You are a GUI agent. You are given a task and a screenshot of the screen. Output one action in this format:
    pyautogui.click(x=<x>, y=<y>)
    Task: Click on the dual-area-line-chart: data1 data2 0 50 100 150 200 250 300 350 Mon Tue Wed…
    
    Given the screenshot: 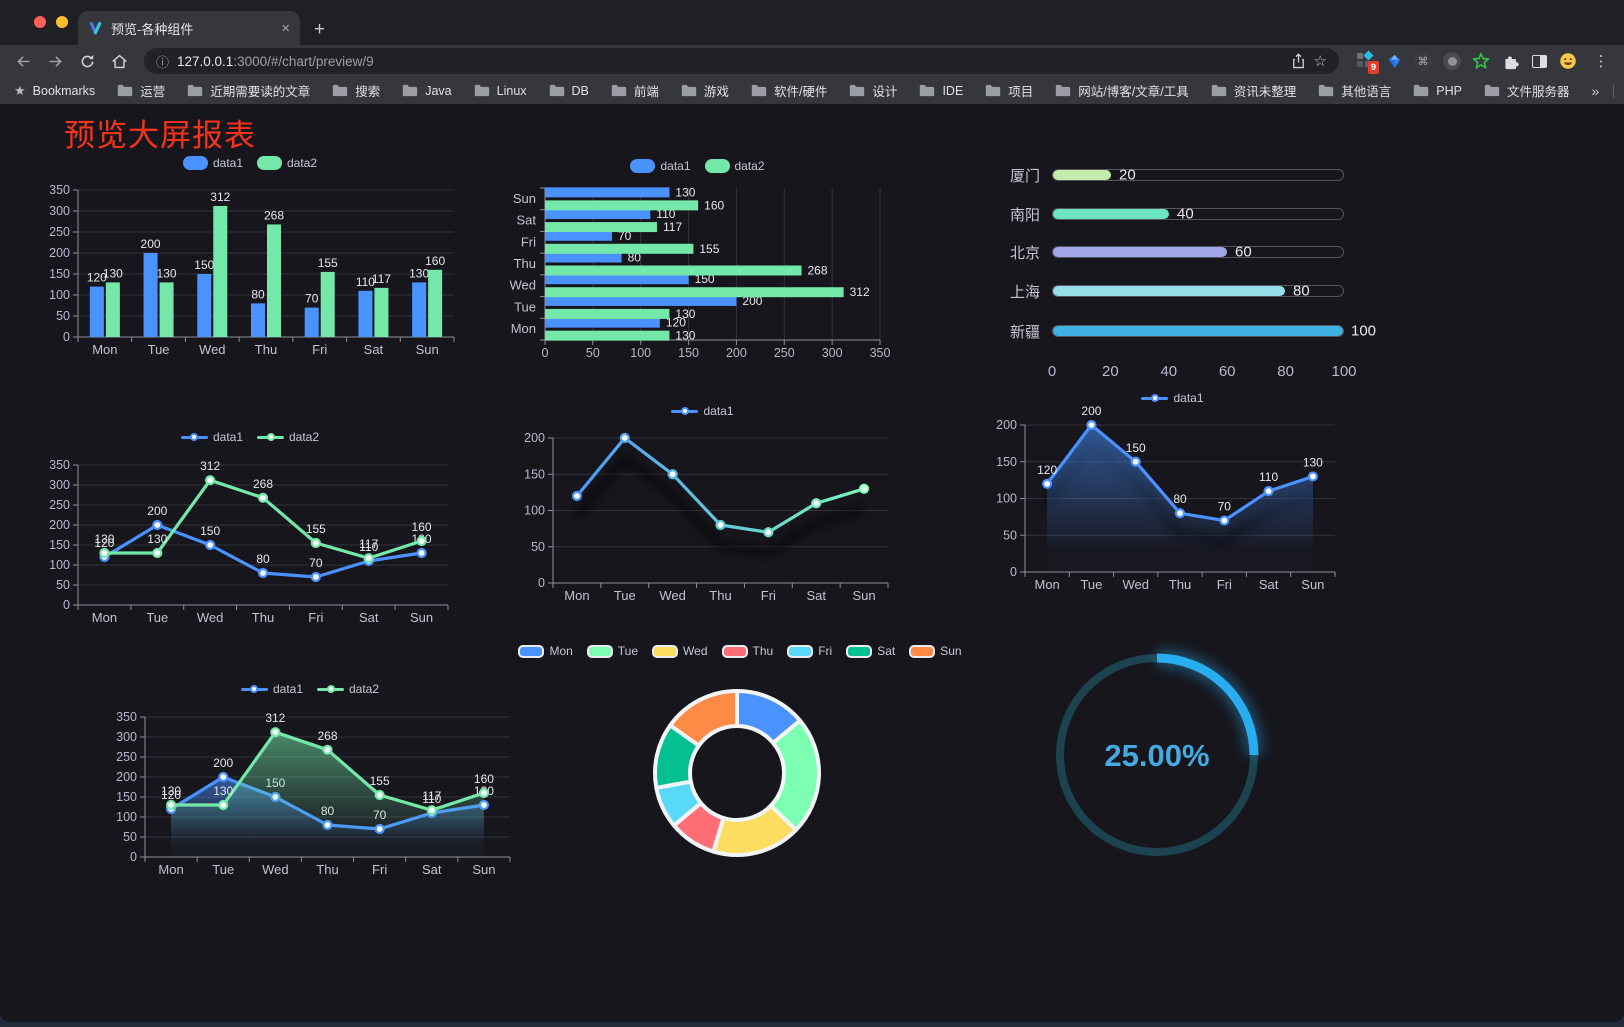 What is the action you would take?
    pyautogui.click(x=310, y=788)
    